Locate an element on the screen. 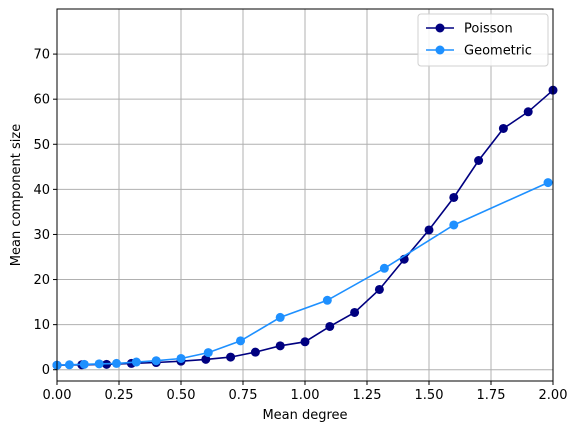 The width and height of the screenshot is (578, 432). x-tick-label: 0.50 is located at coordinates (181, 395).